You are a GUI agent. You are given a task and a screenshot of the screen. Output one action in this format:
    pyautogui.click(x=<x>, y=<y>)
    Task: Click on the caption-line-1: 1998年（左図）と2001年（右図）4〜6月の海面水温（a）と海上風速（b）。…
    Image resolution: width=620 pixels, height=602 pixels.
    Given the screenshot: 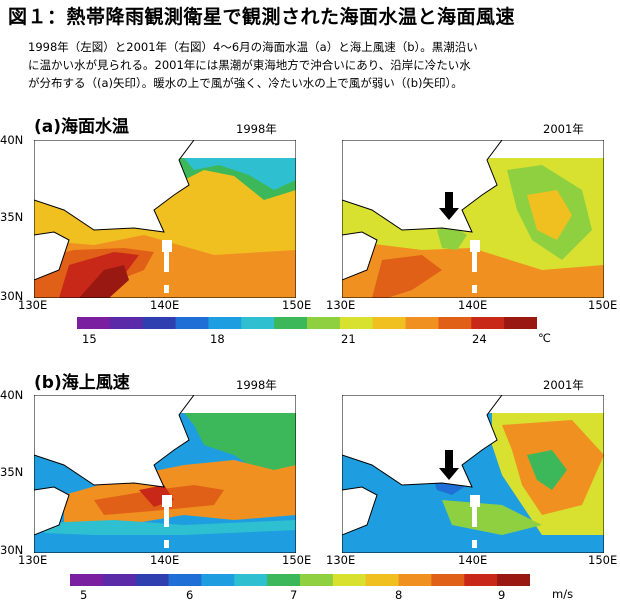 What is the action you would take?
    pyautogui.click(x=253, y=47)
    